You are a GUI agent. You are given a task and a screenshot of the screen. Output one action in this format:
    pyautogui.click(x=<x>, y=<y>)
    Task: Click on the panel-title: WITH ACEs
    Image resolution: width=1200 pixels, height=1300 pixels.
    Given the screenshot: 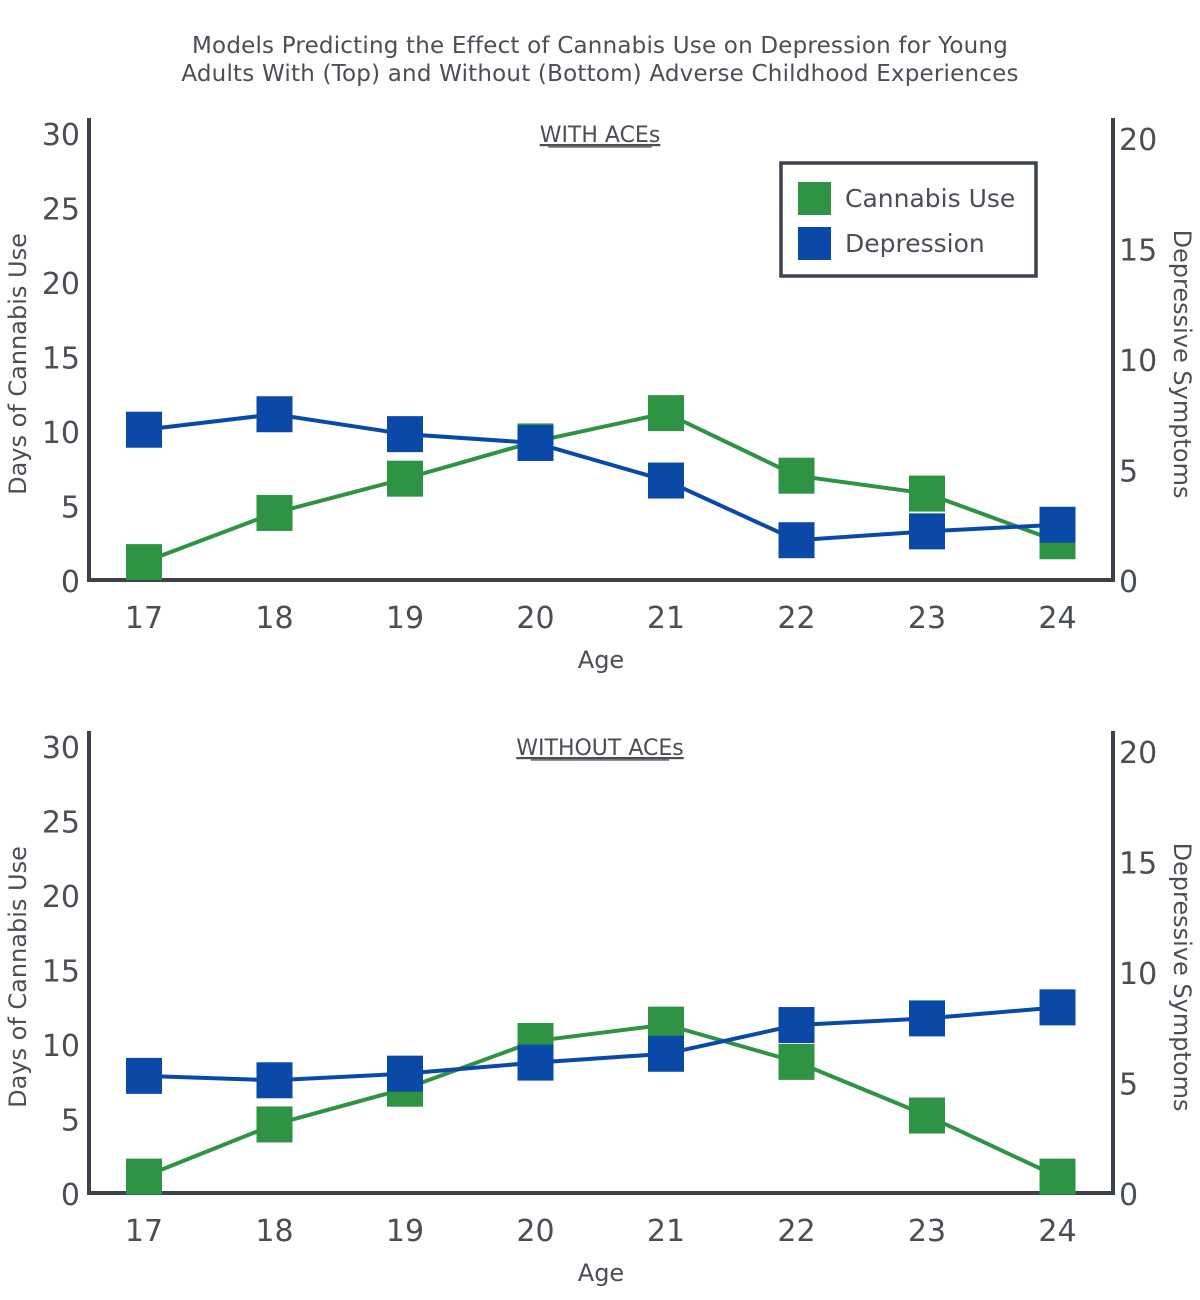 What is the action you would take?
    pyautogui.click(x=600, y=135)
    